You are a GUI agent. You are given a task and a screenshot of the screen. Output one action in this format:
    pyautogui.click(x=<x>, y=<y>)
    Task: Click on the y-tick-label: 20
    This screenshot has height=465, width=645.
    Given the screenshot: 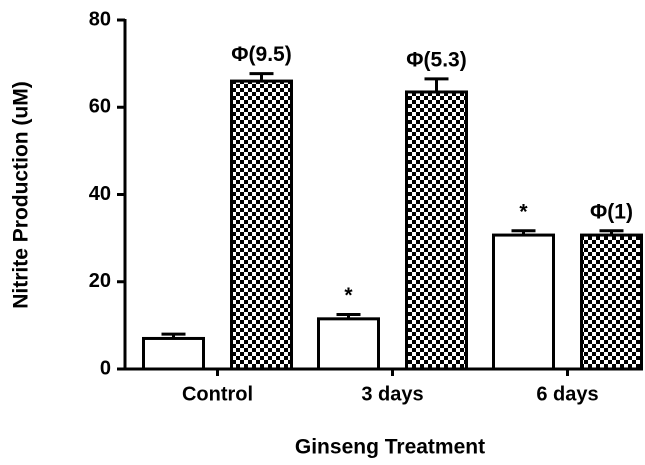 What is the action you would take?
    pyautogui.click(x=100, y=281)
    